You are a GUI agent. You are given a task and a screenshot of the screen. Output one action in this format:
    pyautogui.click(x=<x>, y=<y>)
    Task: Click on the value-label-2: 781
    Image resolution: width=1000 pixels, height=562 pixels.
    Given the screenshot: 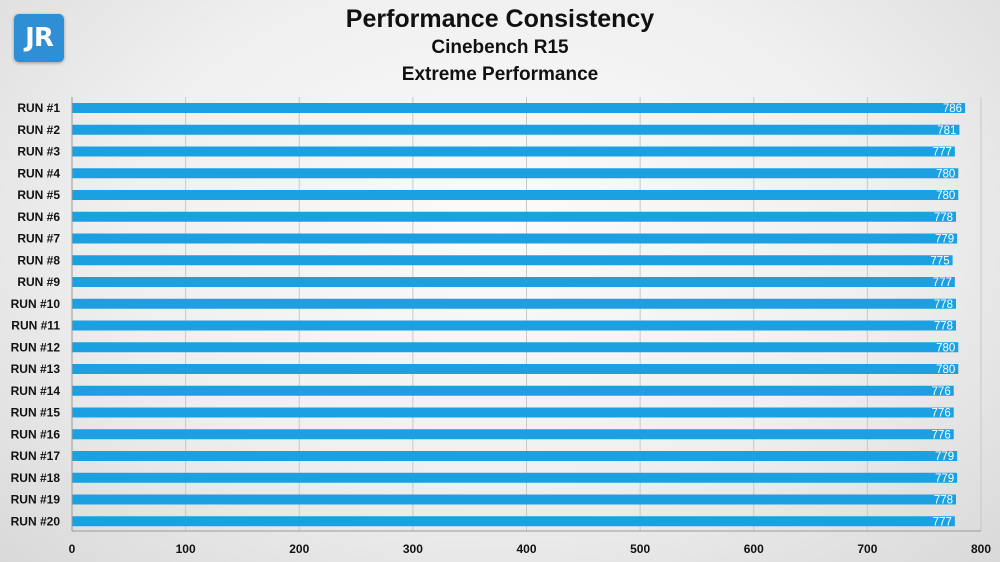 What is the action you would take?
    pyautogui.click(x=946, y=131)
    